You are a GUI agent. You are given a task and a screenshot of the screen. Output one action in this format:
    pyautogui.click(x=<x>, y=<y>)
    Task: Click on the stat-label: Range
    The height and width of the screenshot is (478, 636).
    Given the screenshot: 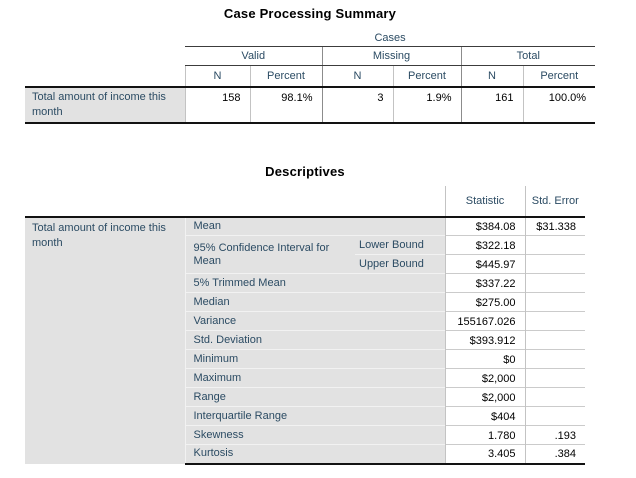 What is the action you would take?
    pyautogui.click(x=315, y=397)
    